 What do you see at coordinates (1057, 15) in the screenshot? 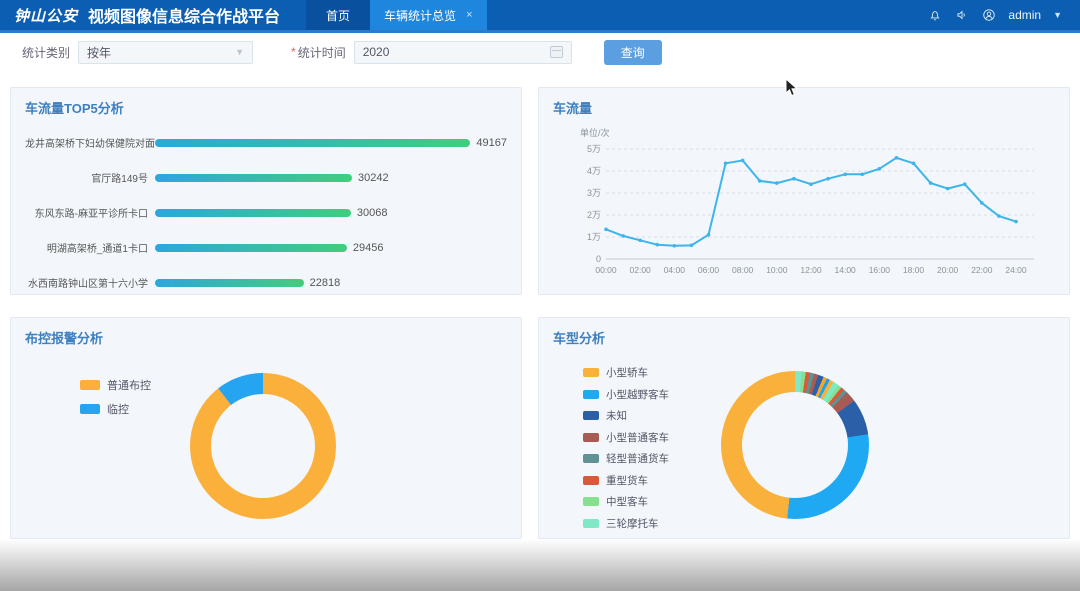
I see `user-menu-caret-icon: ▼` at bounding box center [1057, 15].